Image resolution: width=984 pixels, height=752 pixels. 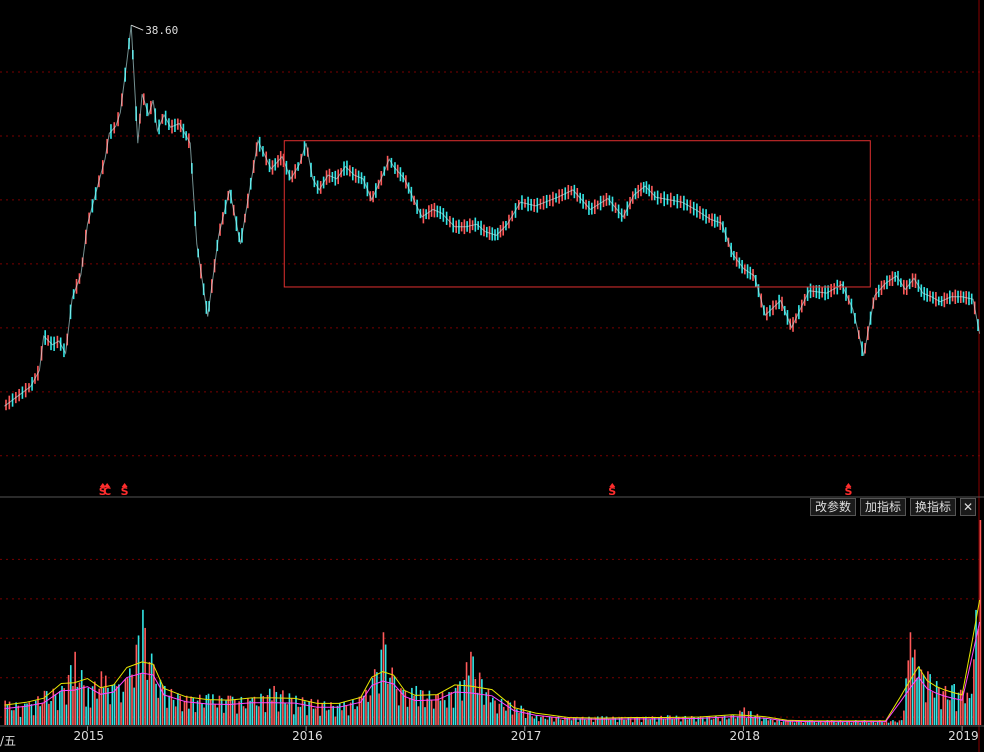 I want to click on add-indicator-button: 加指标, so click(x=882, y=507).